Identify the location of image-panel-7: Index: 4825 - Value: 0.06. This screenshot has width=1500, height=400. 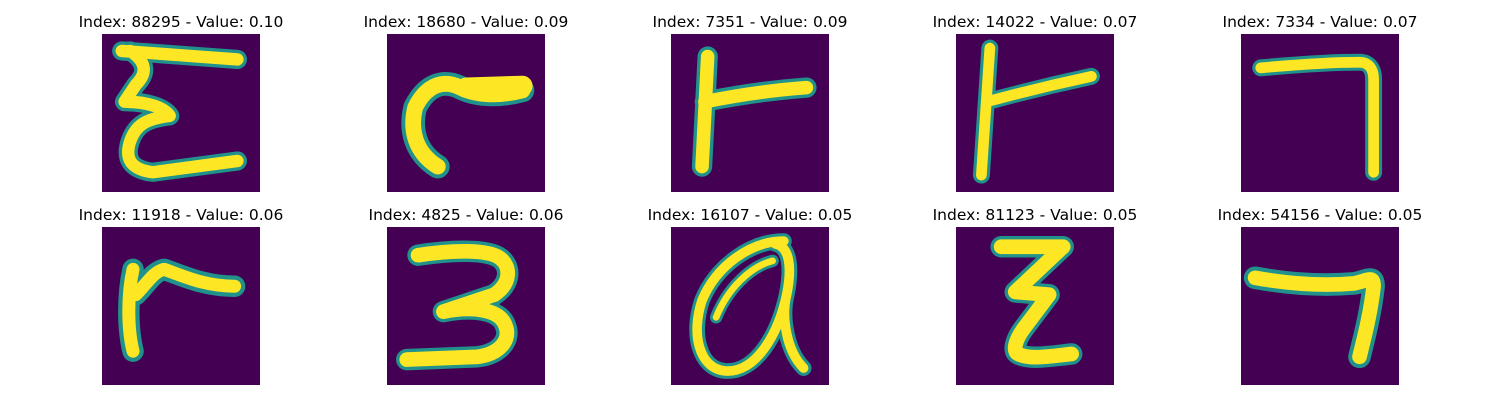
(466, 302).